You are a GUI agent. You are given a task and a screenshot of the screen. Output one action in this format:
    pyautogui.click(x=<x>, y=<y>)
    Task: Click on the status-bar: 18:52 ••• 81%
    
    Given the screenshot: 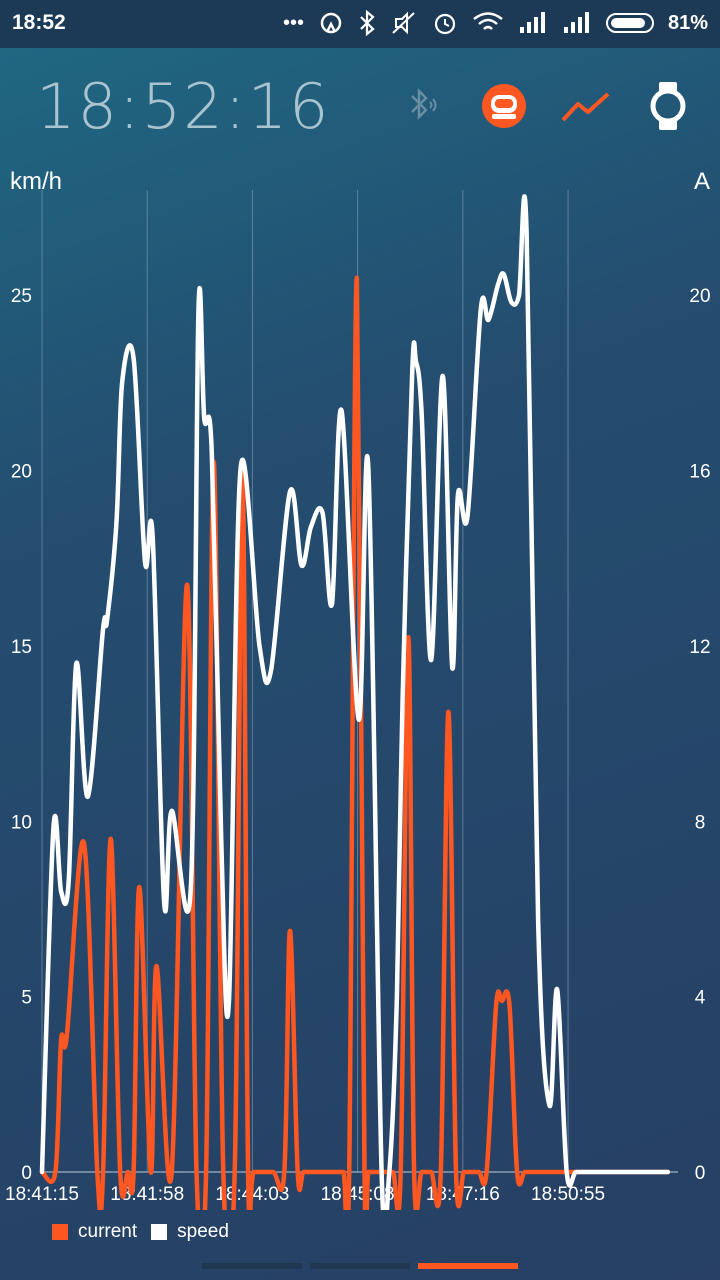 What is the action you would take?
    pyautogui.click(x=360, y=24)
    